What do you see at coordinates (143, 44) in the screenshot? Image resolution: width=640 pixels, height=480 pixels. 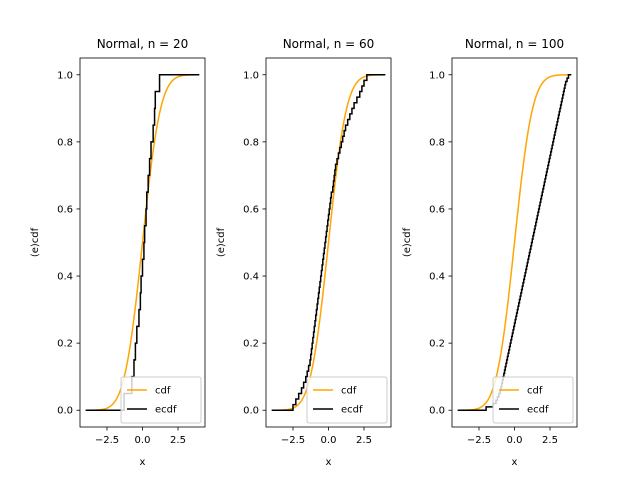 I see `chart-title: Normal, n = 20` at bounding box center [143, 44].